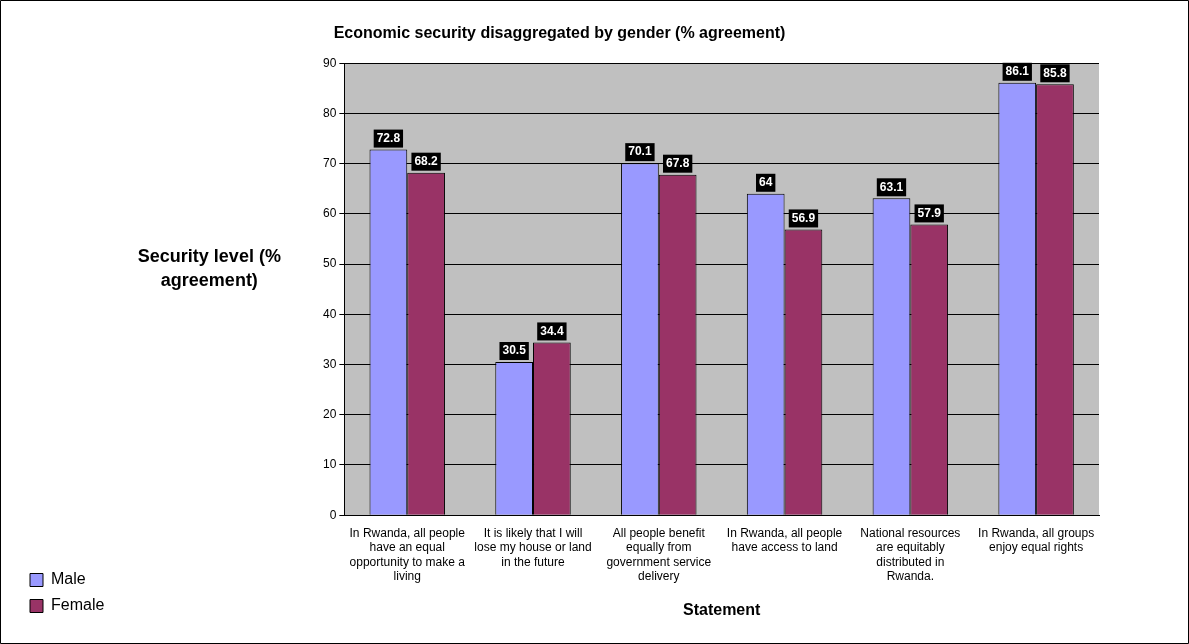 The height and width of the screenshot is (644, 1189). Describe the element at coordinates (659, 554) in the screenshot. I see `x-tick-label: All people benefit equally from government service delivery` at that location.